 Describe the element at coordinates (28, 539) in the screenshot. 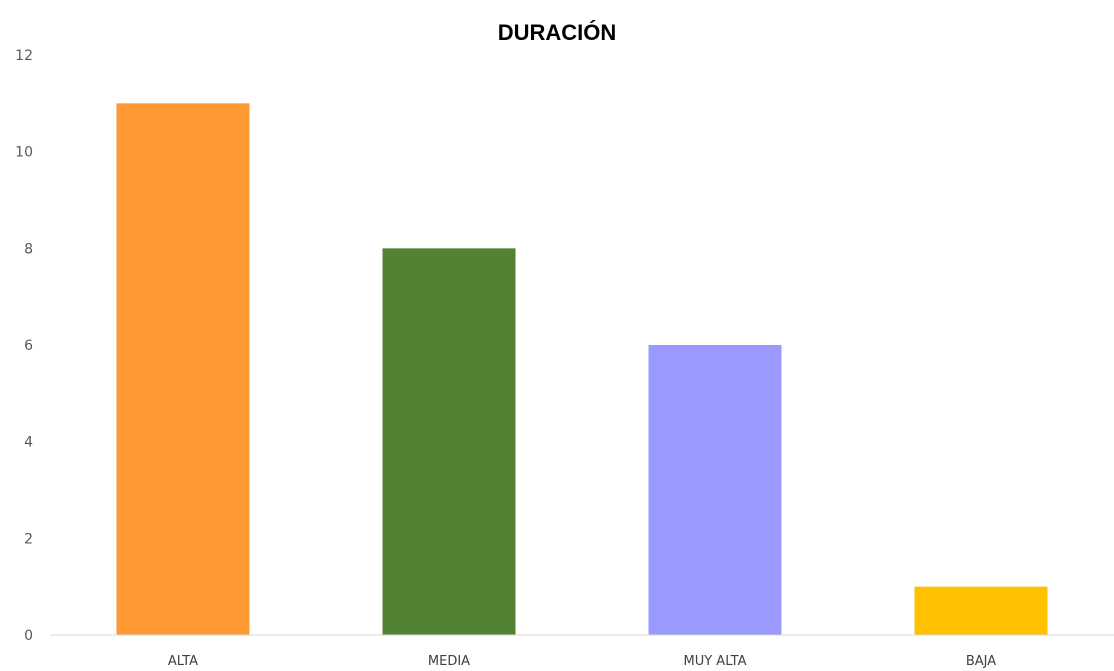

I see `y-tick-label: 2` at that location.